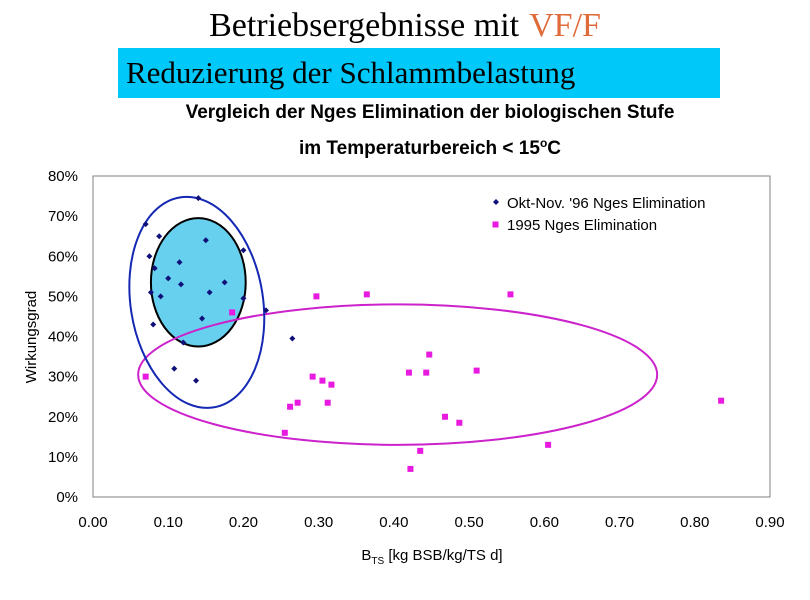 This screenshot has width=810, height=600. What do you see at coordinates (63, 216) in the screenshot?
I see `y-tick-label: 70%` at bounding box center [63, 216].